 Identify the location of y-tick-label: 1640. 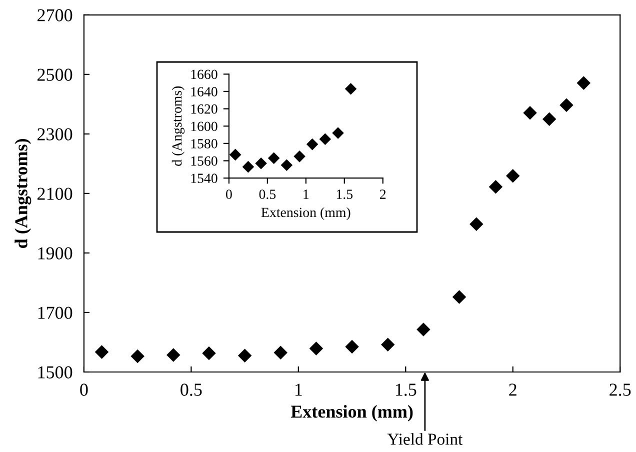
(204, 91).